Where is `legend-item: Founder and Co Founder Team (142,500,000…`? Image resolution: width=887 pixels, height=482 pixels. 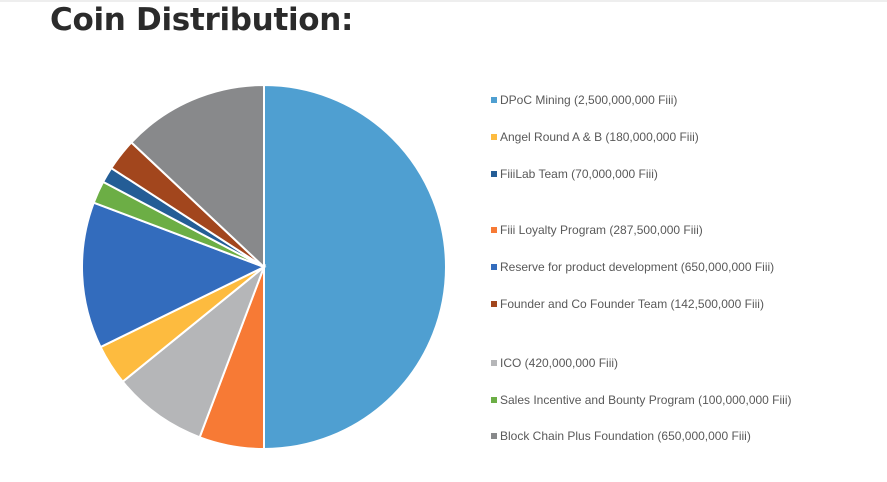 legend-item: Founder and Co Founder Team (142,500,000… is located at coordinates (627, 304).